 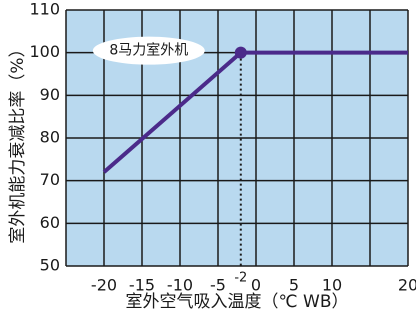 I want to click on x-tick-labels: -20 -15 -10 -5 -2 0 5 10 20, so click(x=253, y=283).